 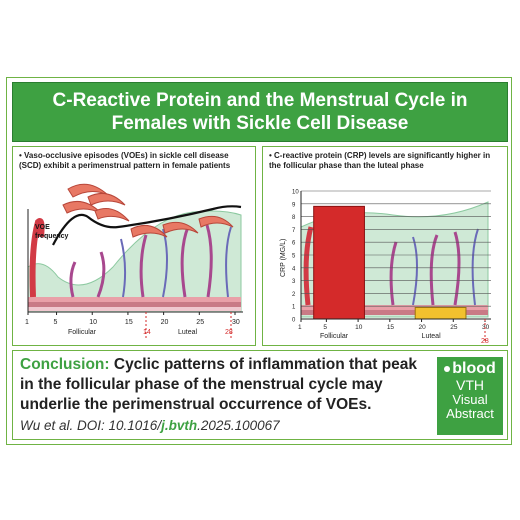 What do you see at coordinates (147, 225) in the screenshot?
I see `voe-frequency-curve` at bounding box center [147, 225].